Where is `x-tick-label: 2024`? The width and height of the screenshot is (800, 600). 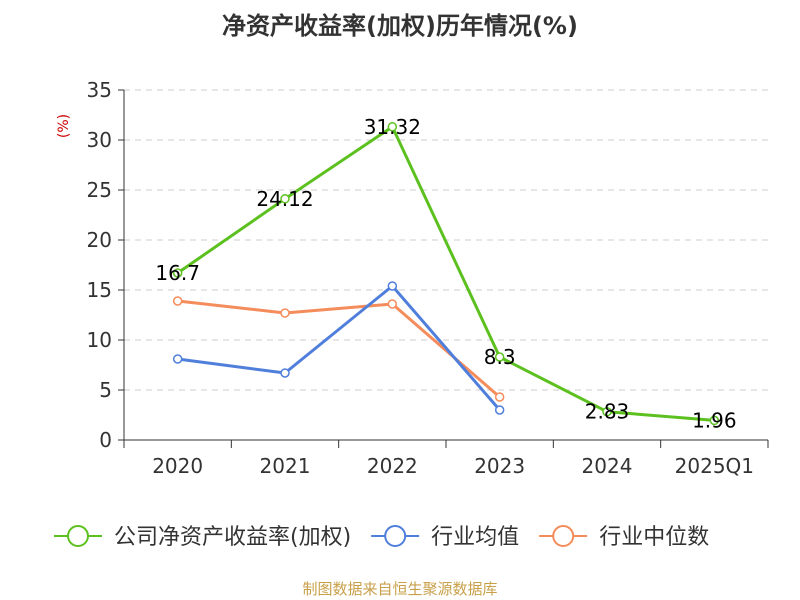 x-tick-label: 2024 is located at coordinates (607, 466).